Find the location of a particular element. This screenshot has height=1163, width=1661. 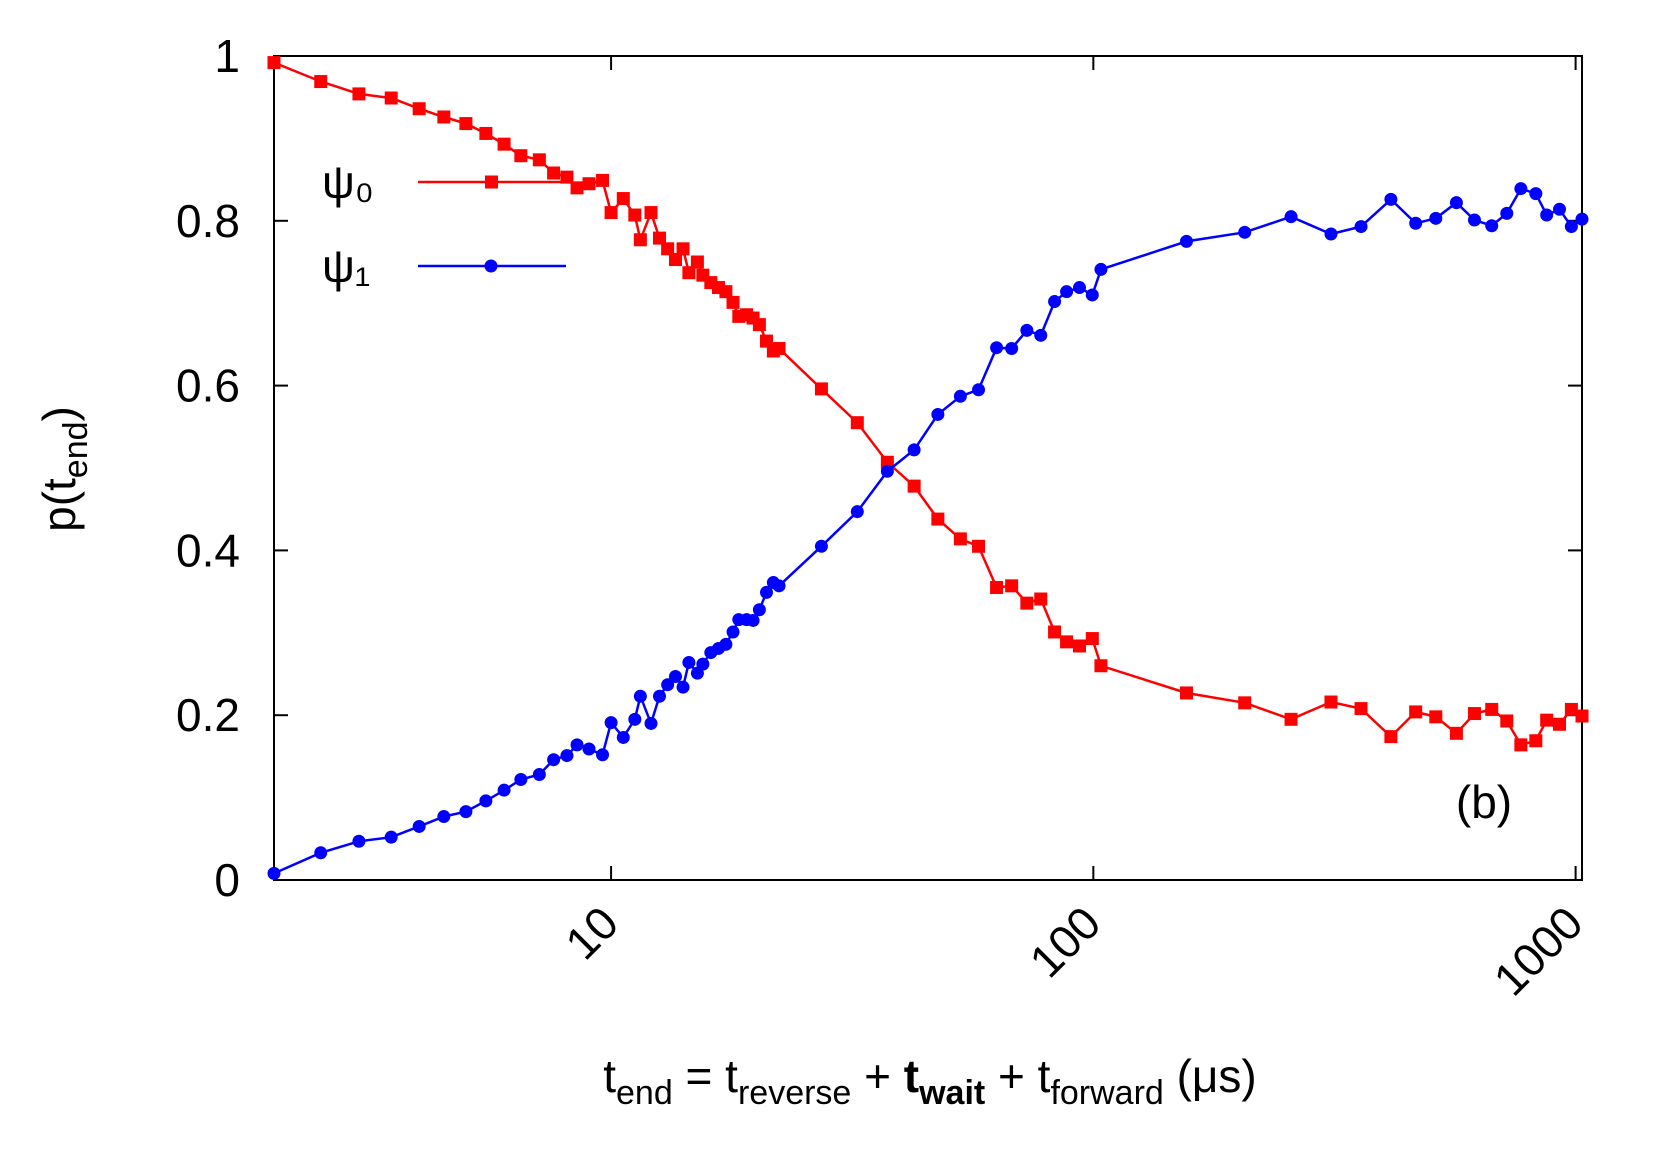

legend-marker is located at coordinates (491, 266).